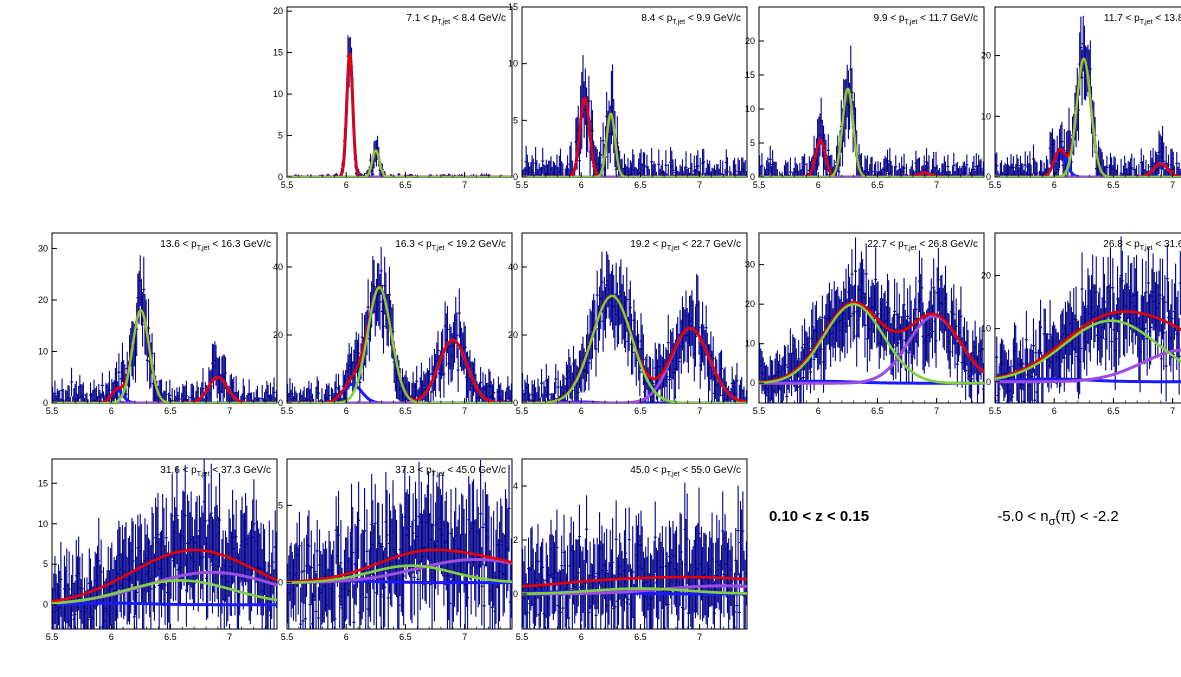 This screenshot has width=1181, height=677. What do you see at coordinates (456, 19) in the screenshot?
I see `panel-title: 7.1 < pT,jet < 8.4 GeV/c` at bounding box center [456, 19].